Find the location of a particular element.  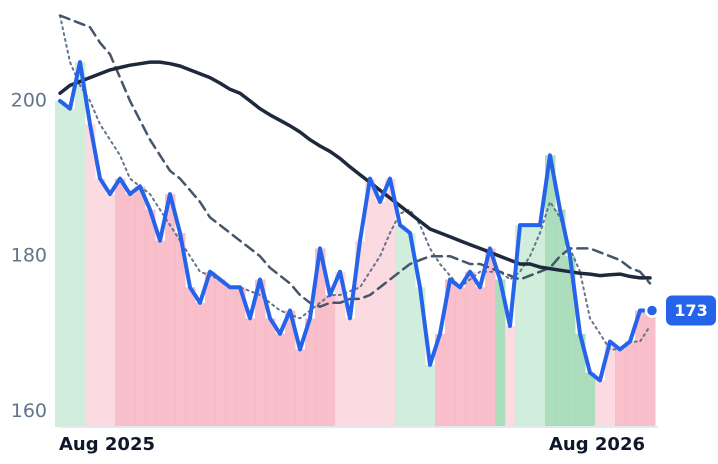

end-badge is located at coordinates (691, 310).